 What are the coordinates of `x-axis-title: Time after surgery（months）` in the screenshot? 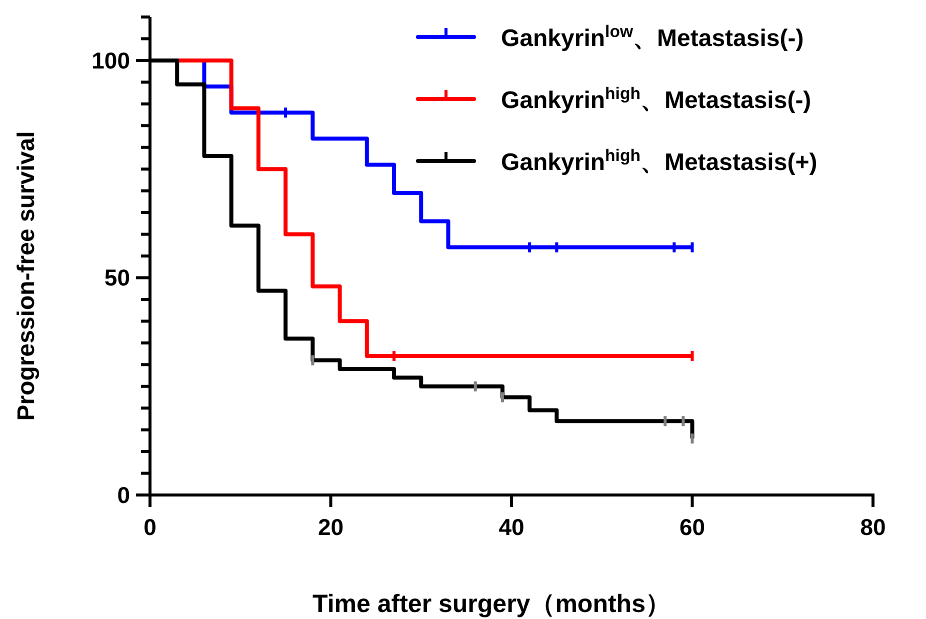 It's located at (491, 604).